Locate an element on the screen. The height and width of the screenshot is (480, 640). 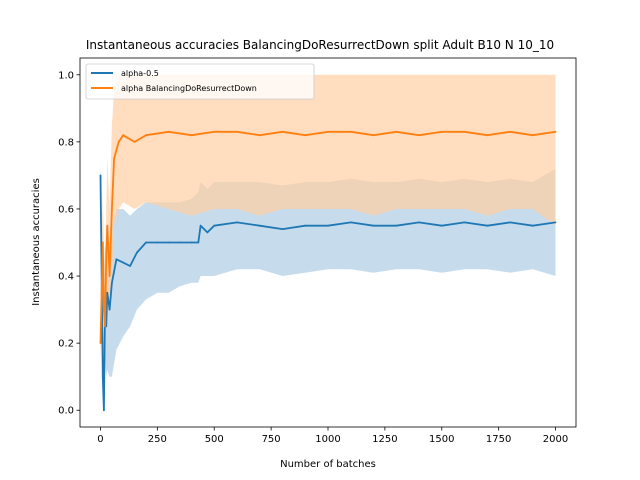
chart-legend: alpha-0.5 alpha BalancingDoResurrectDown is located at coordinates (200, 81).